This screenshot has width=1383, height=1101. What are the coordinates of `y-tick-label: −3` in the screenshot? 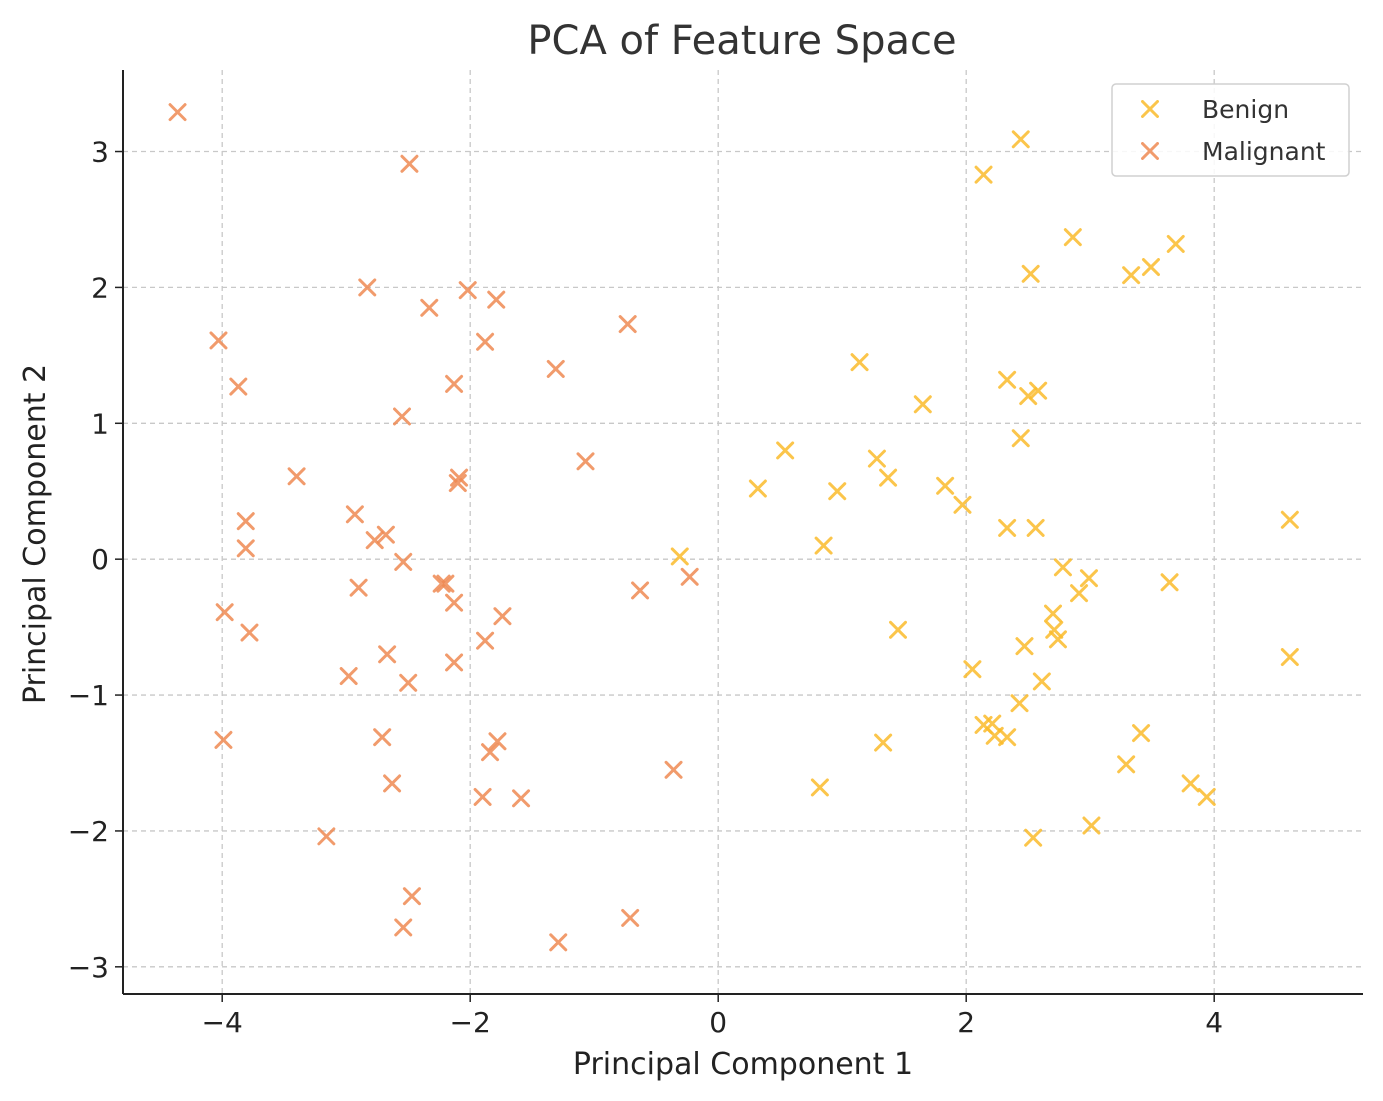 It's located at (88, 967).